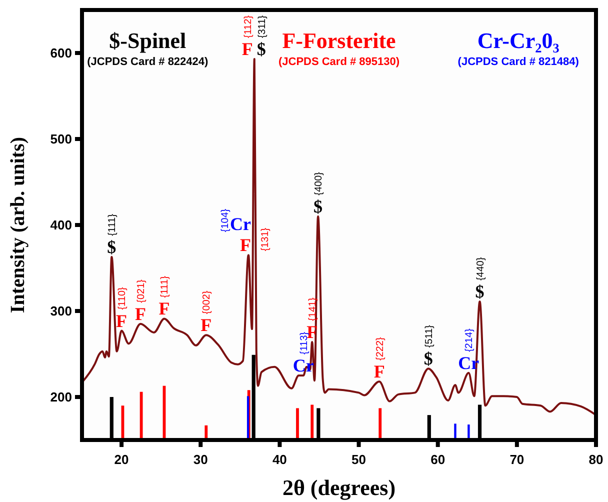 This screenshot has width=608, height=502. I want to click on x-tick-label: 30, so click(200, 459).